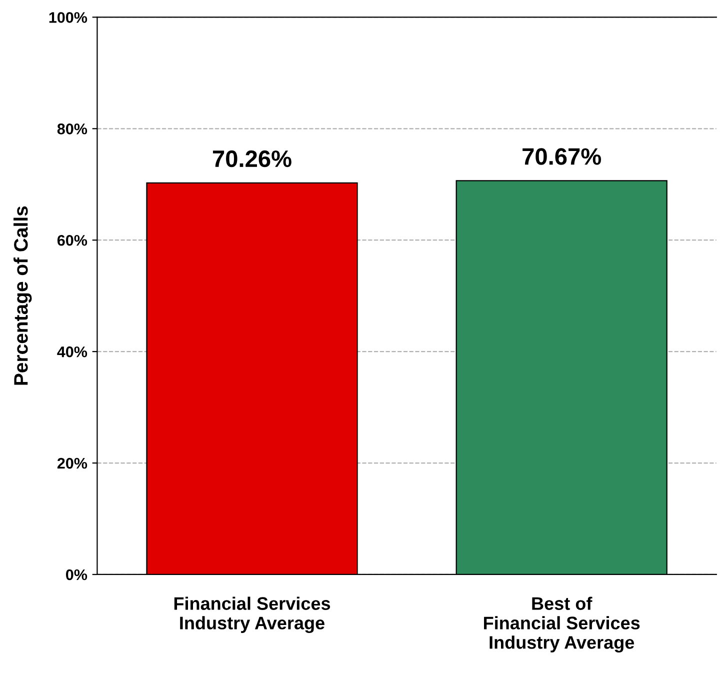  Describe the element at coordinates (72, 352) in the screenshot. I see `y-tick-label: 40%` at that location.